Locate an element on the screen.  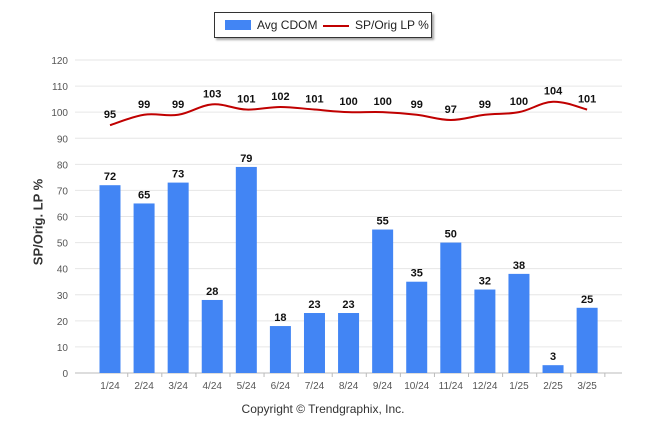
legend-label: SP/Orig LP % is located at coordinates (392, 25).